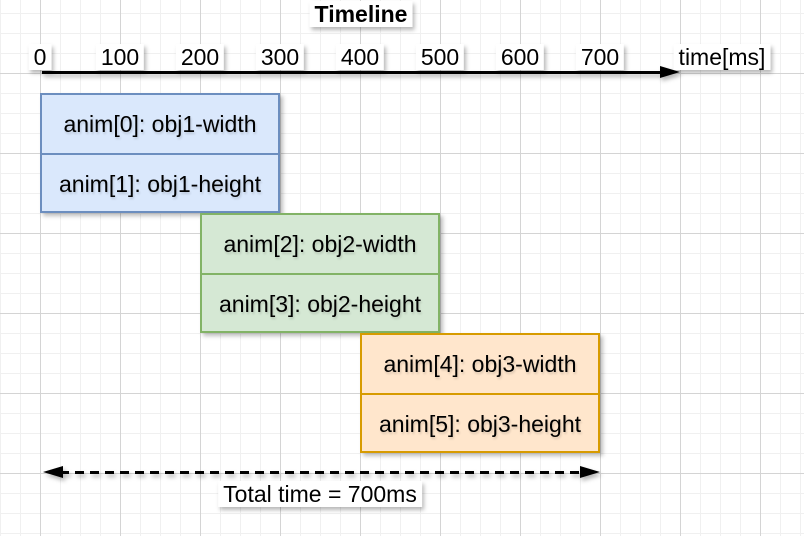 The height and width of the screenshot is (536, 804). What do you see at coordinates (160, 183) in the screenshot?
I see `bar-anim1: anim[1]: obj1-height` at bounding box center [160, 183].